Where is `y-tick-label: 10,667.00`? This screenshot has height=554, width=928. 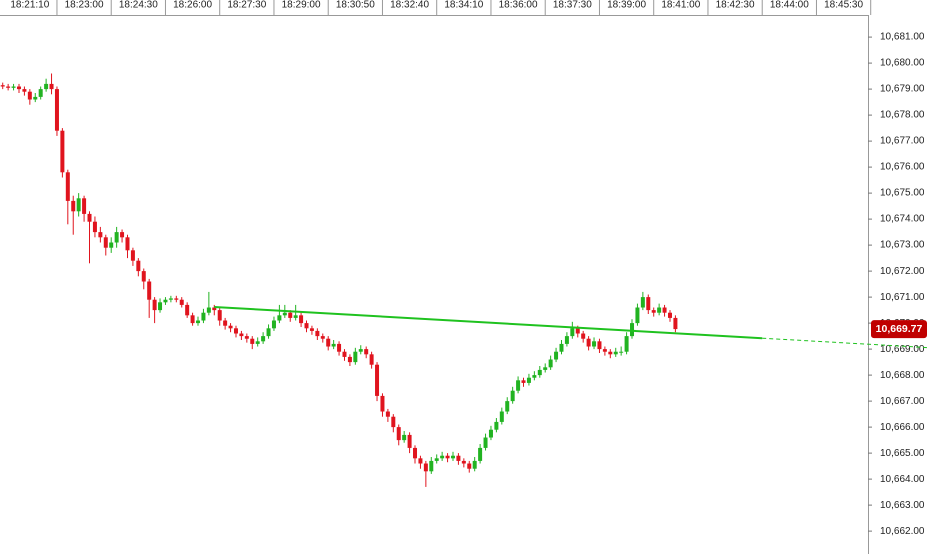 y-tick-label: 10,667.00 is located at coordinates (902, 401).